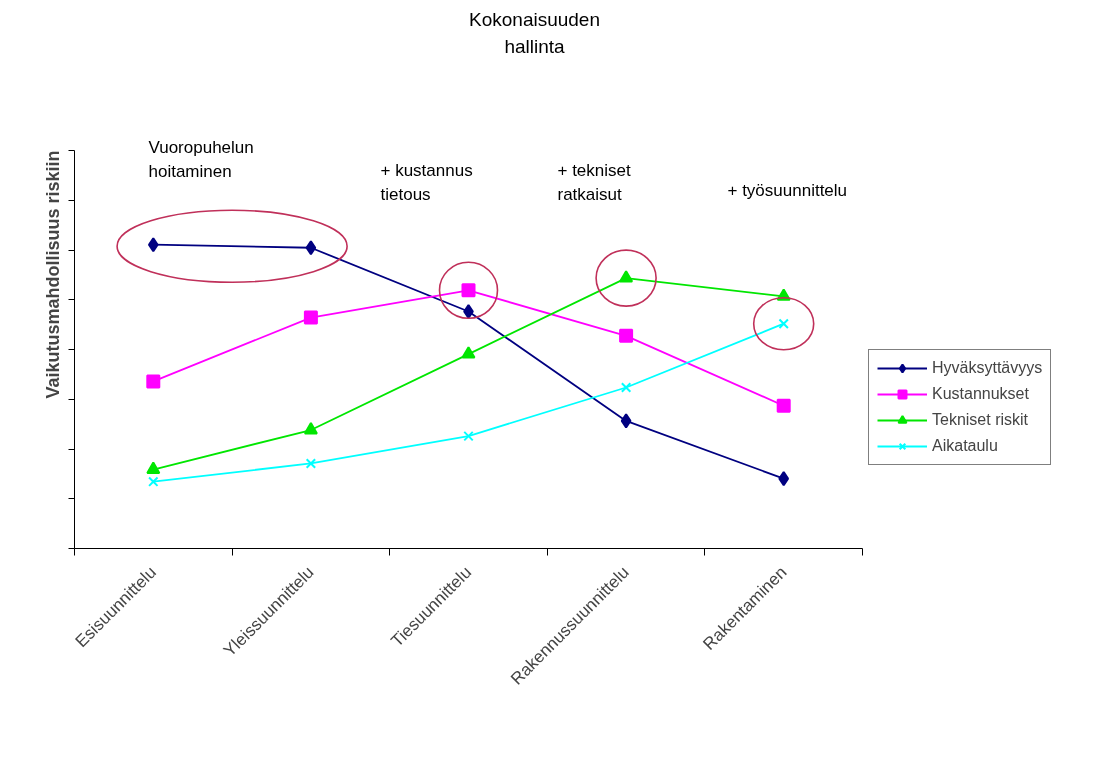  What do you see at coordinates (980, 394) in the screenshot?
I see `legend-label: Kustannukset` at bounding box center [980, 394].